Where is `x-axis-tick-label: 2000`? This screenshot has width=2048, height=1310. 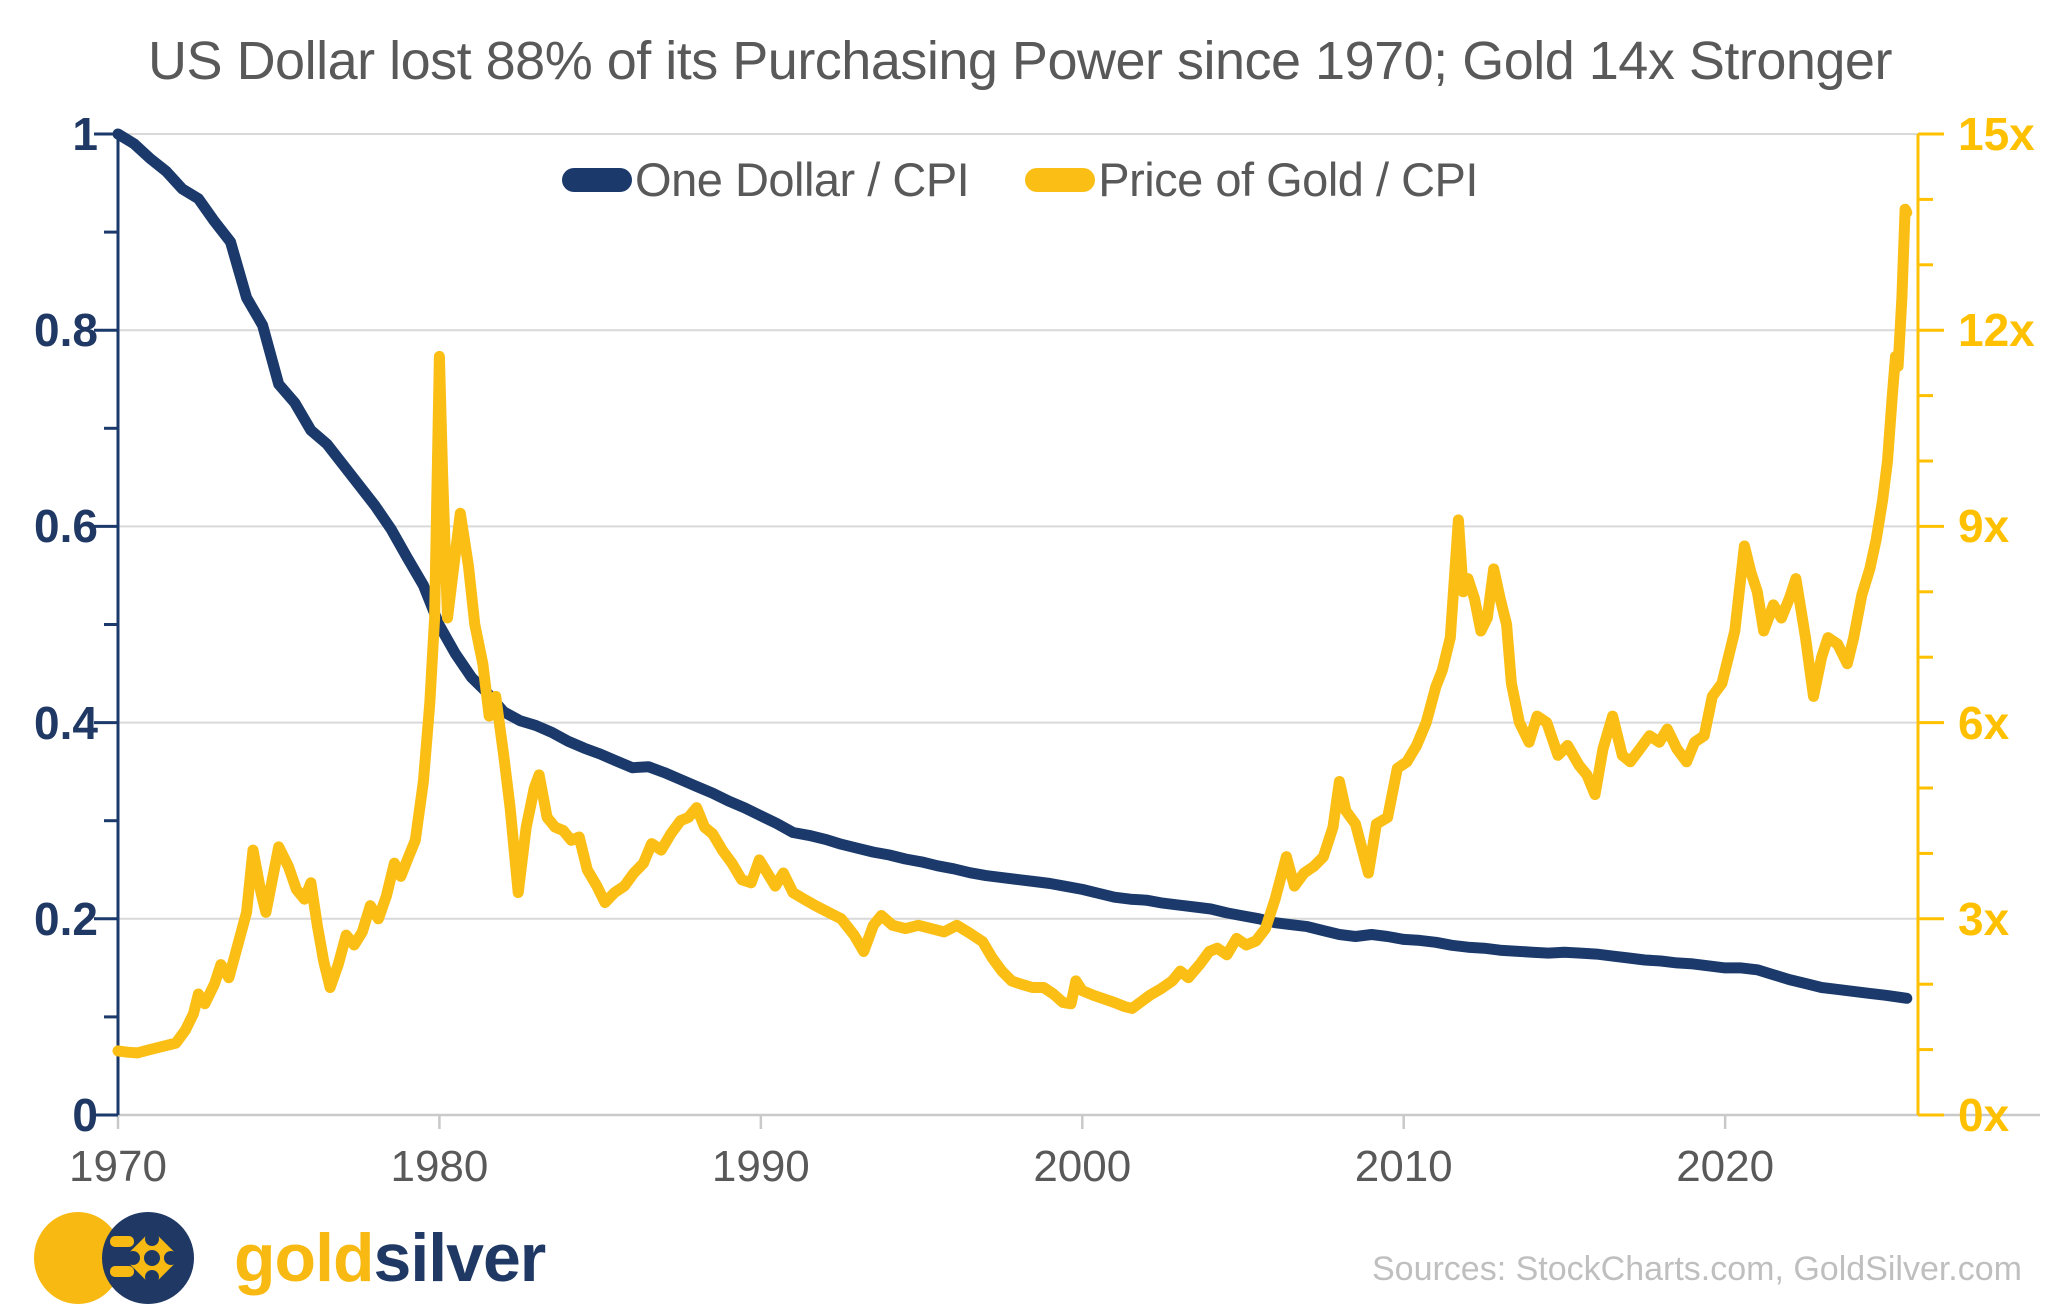 x-axis-tick-label: 2000 is located at coordinates (1082, 1166).